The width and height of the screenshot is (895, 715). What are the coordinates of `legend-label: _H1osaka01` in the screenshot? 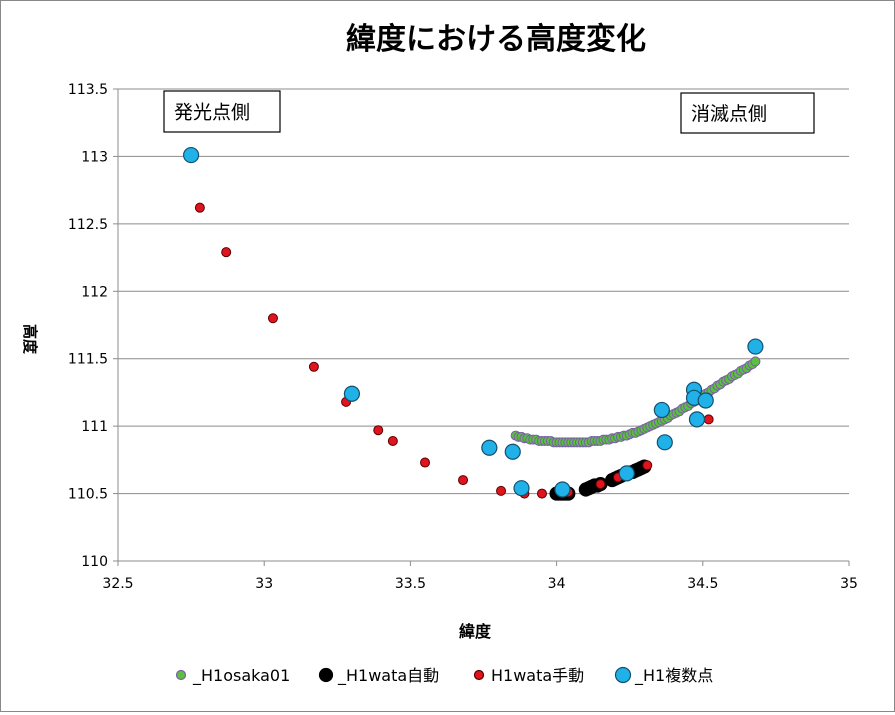 It's located at (241, 676).